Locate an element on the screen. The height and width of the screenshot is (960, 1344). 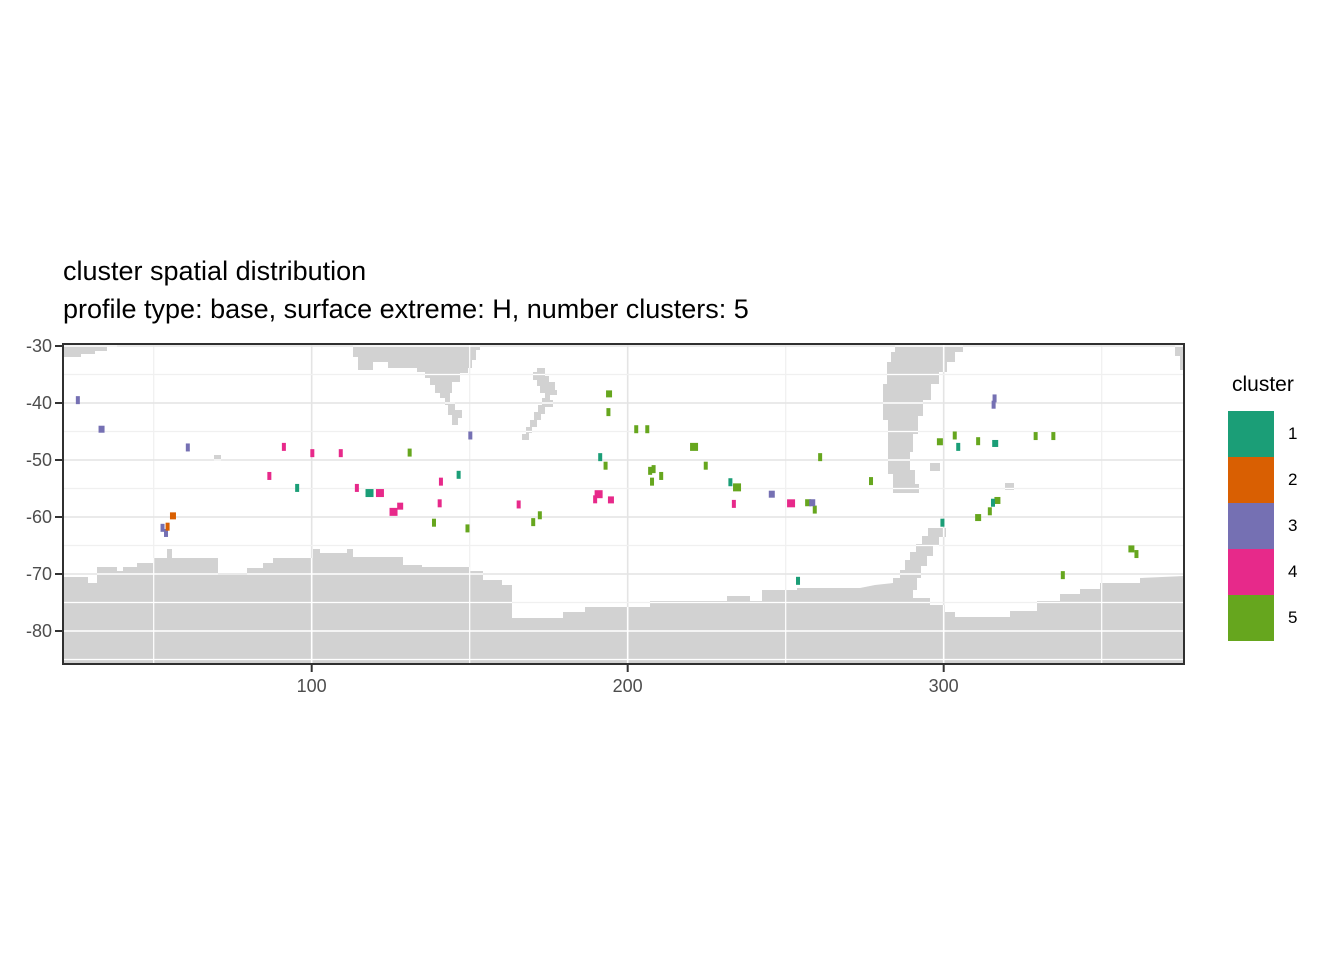
x-tick-label: 200 is located at coordinates (627, 686).